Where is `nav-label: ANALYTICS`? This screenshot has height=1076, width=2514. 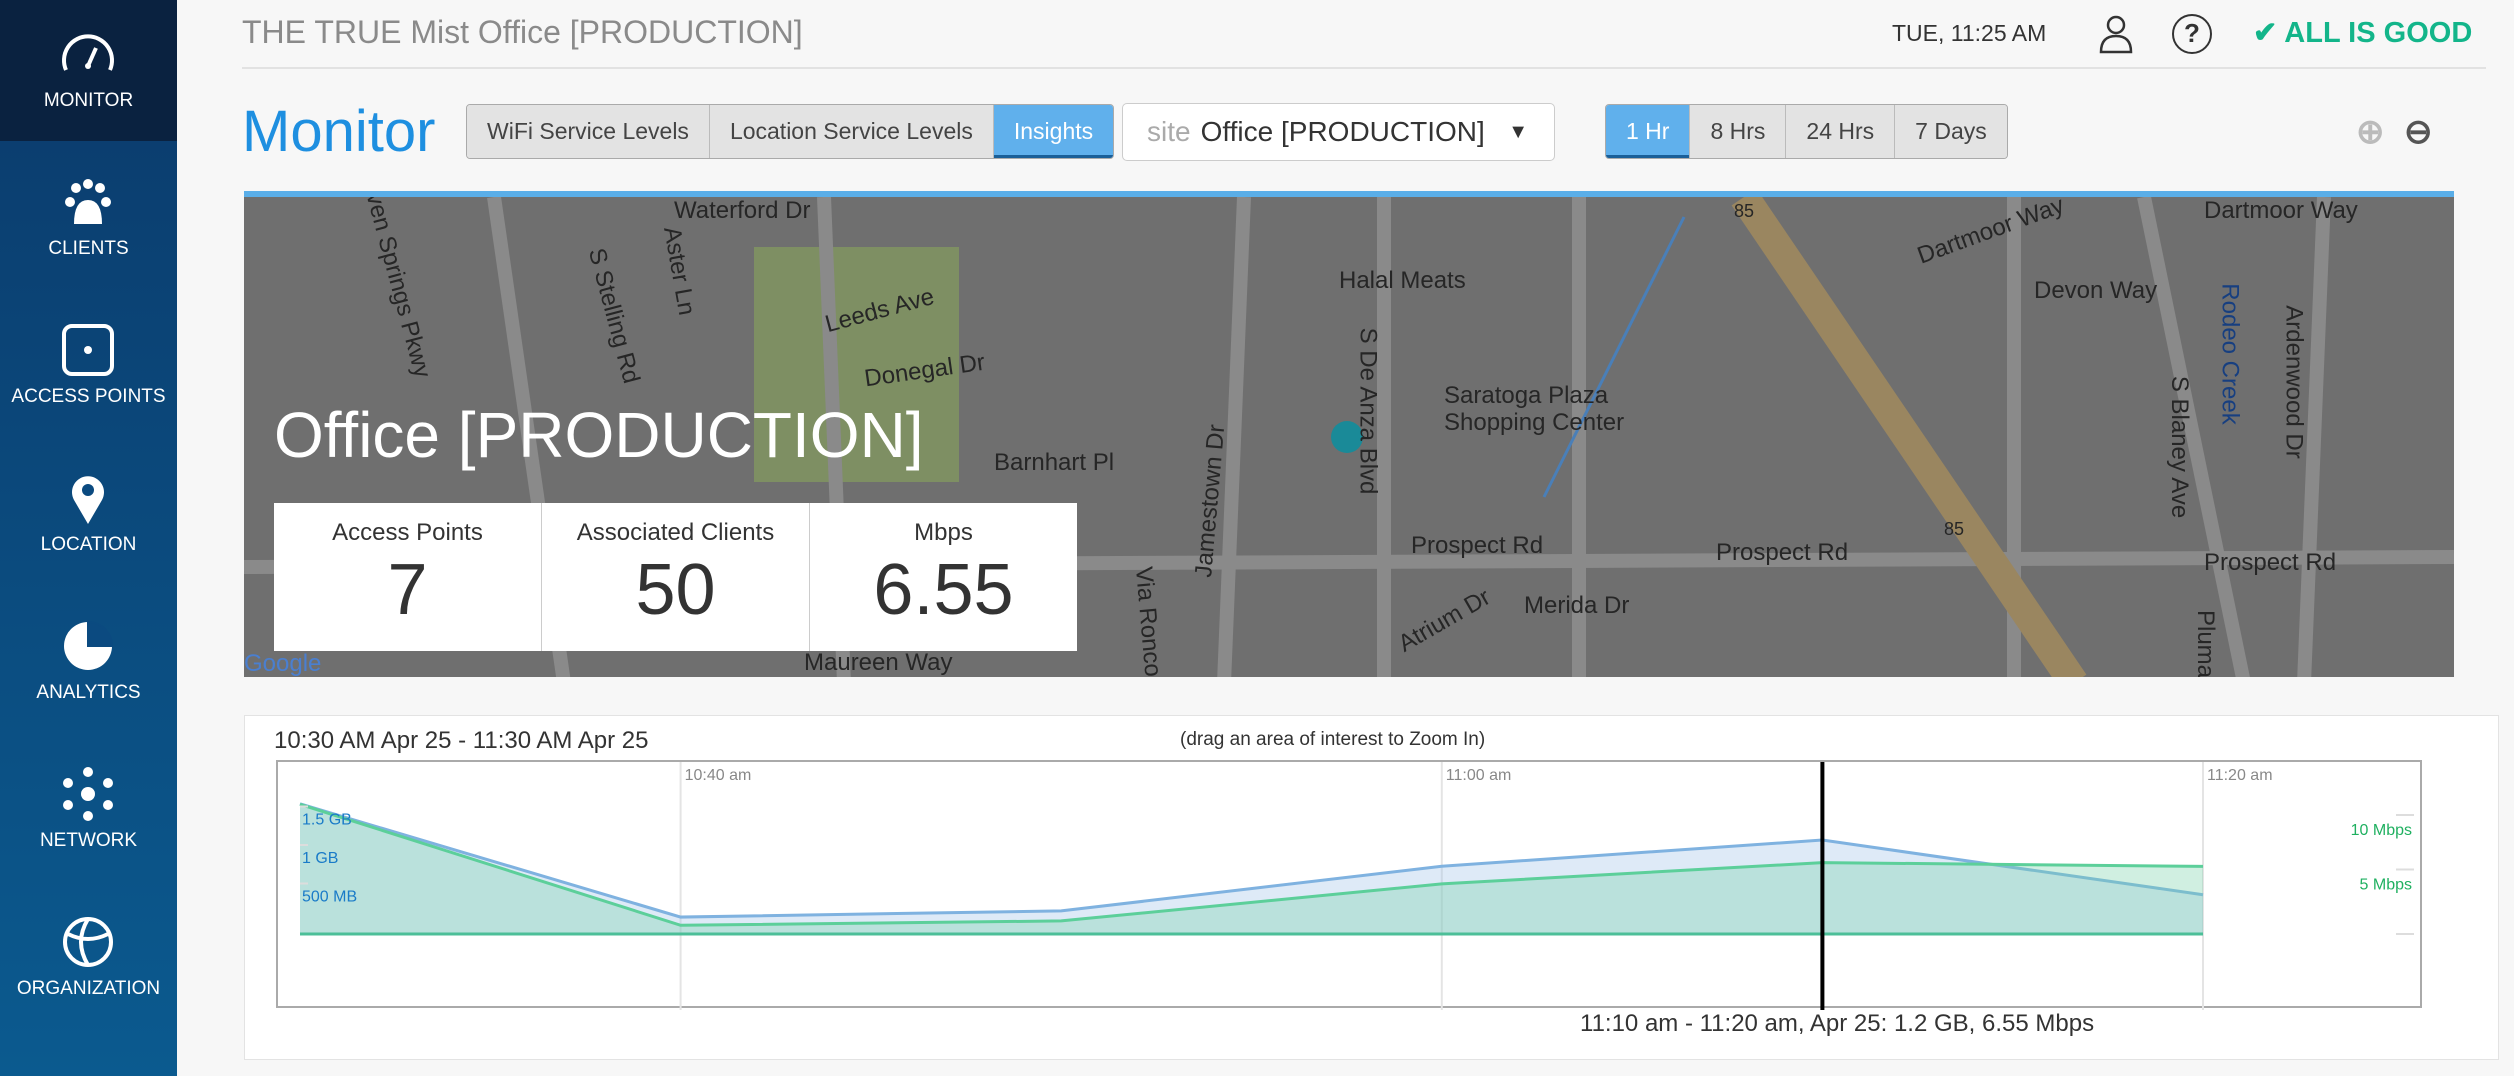
nav-label: ANALYTICS is located at coordinates (88, 692).